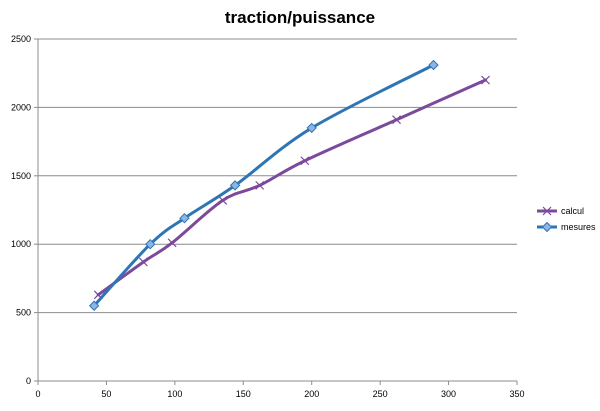  I want to click on y-tick-label: 500, so click(23, 313).